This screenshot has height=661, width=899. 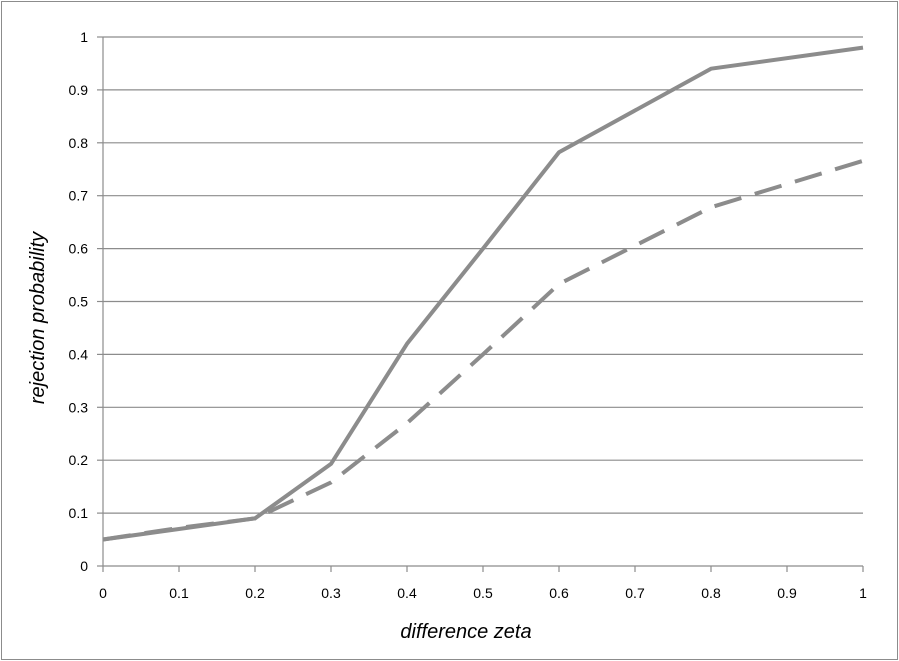 I want to click on x-tick-label: 0.6, so click(x=559, y=593).